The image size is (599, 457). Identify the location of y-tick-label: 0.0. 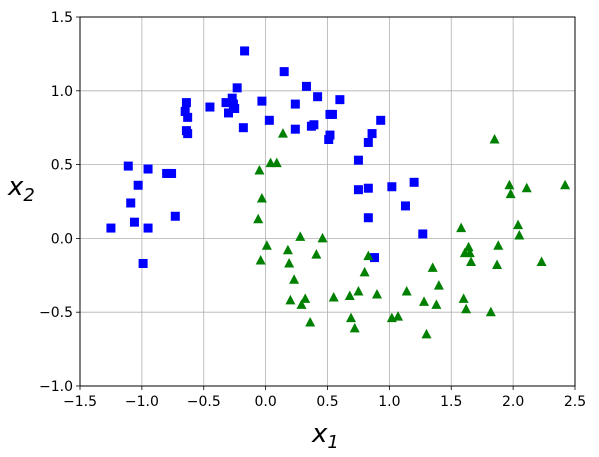
(62, 239).